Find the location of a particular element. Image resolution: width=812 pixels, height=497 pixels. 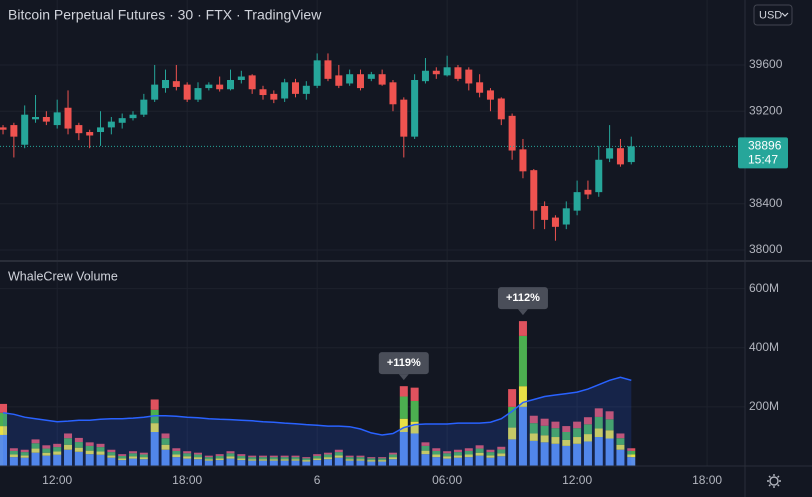

average-area is located at coordinates (317, 421).